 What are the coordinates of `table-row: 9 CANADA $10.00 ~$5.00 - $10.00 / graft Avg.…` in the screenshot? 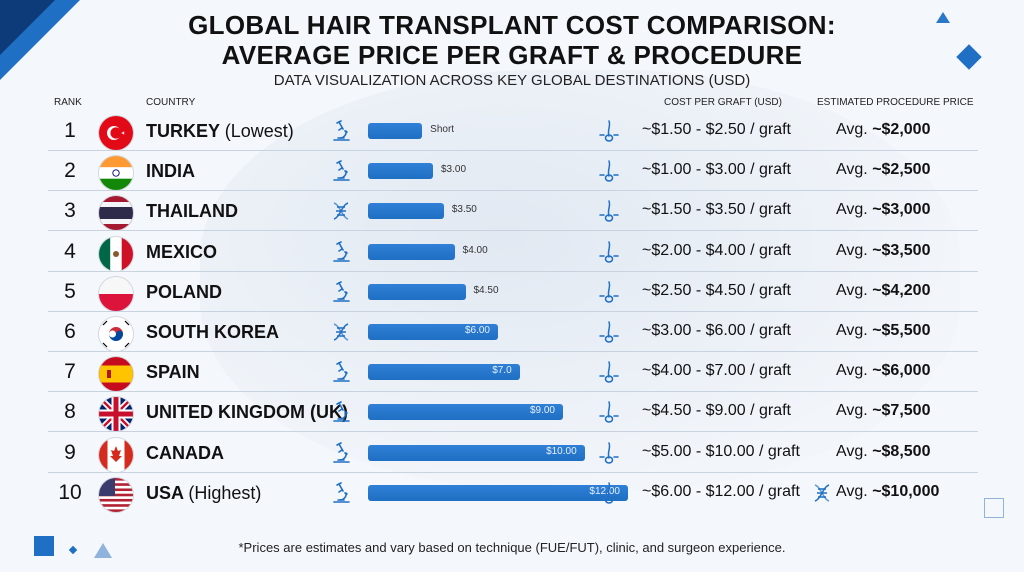 It's located at (513, 453).